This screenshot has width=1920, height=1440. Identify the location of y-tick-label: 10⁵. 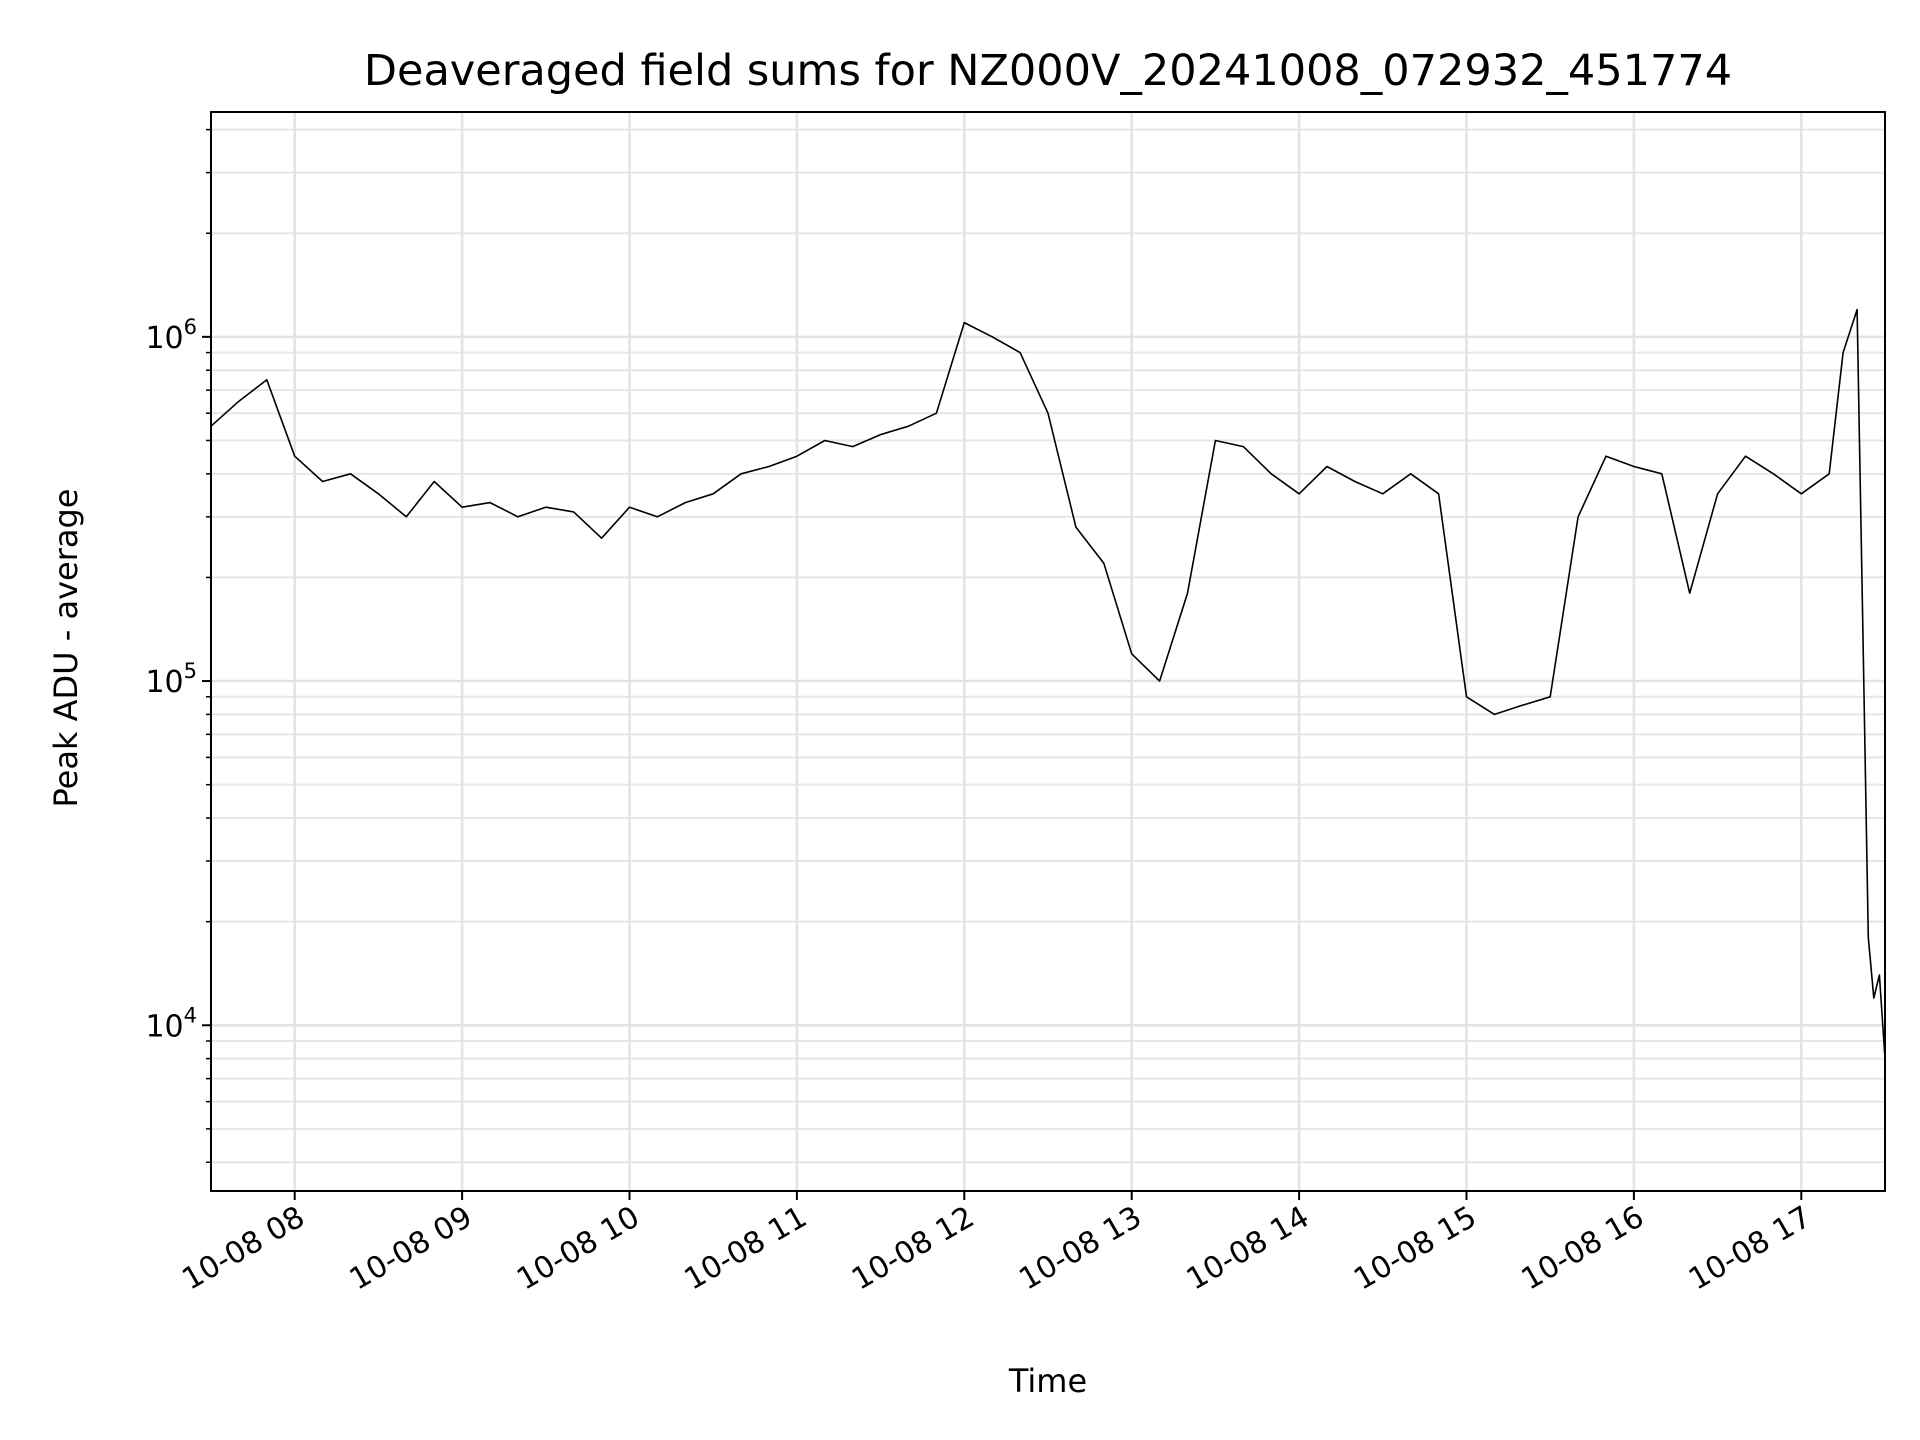
(171, 679).